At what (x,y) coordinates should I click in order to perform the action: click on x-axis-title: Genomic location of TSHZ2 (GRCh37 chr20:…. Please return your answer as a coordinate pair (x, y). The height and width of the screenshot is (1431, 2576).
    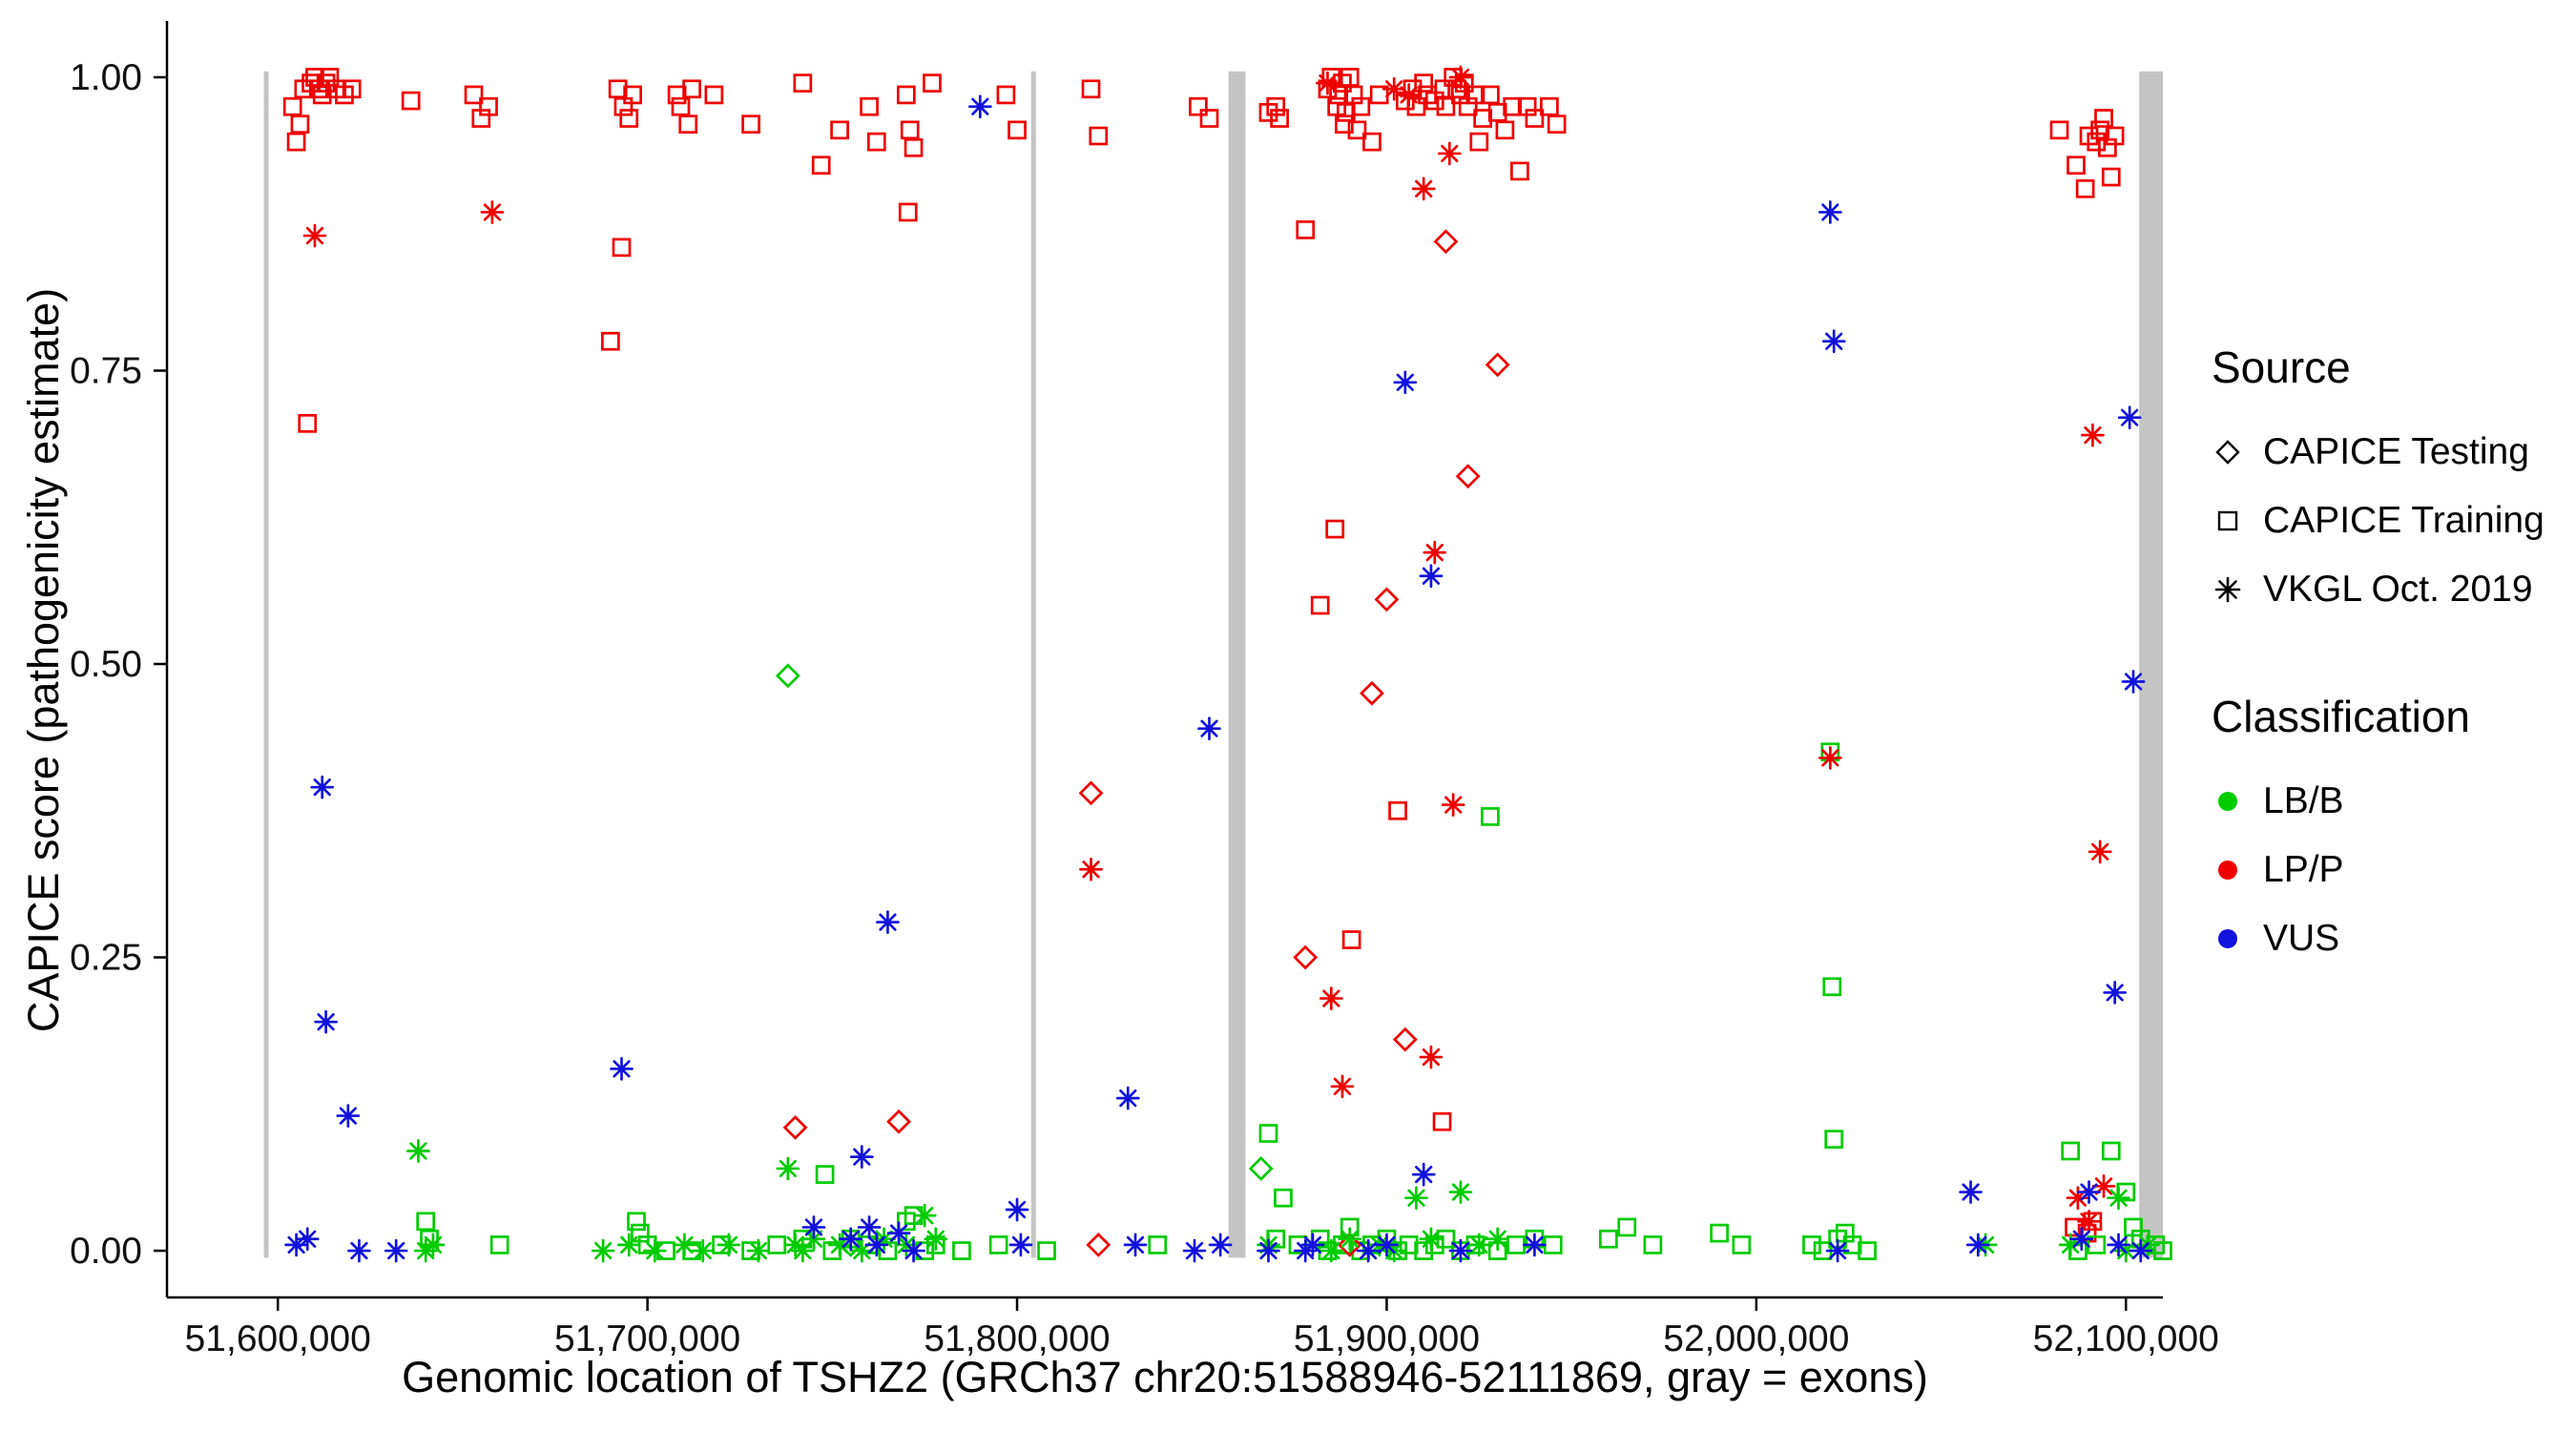
    Looking at the image, I should click on (1165, 1377).